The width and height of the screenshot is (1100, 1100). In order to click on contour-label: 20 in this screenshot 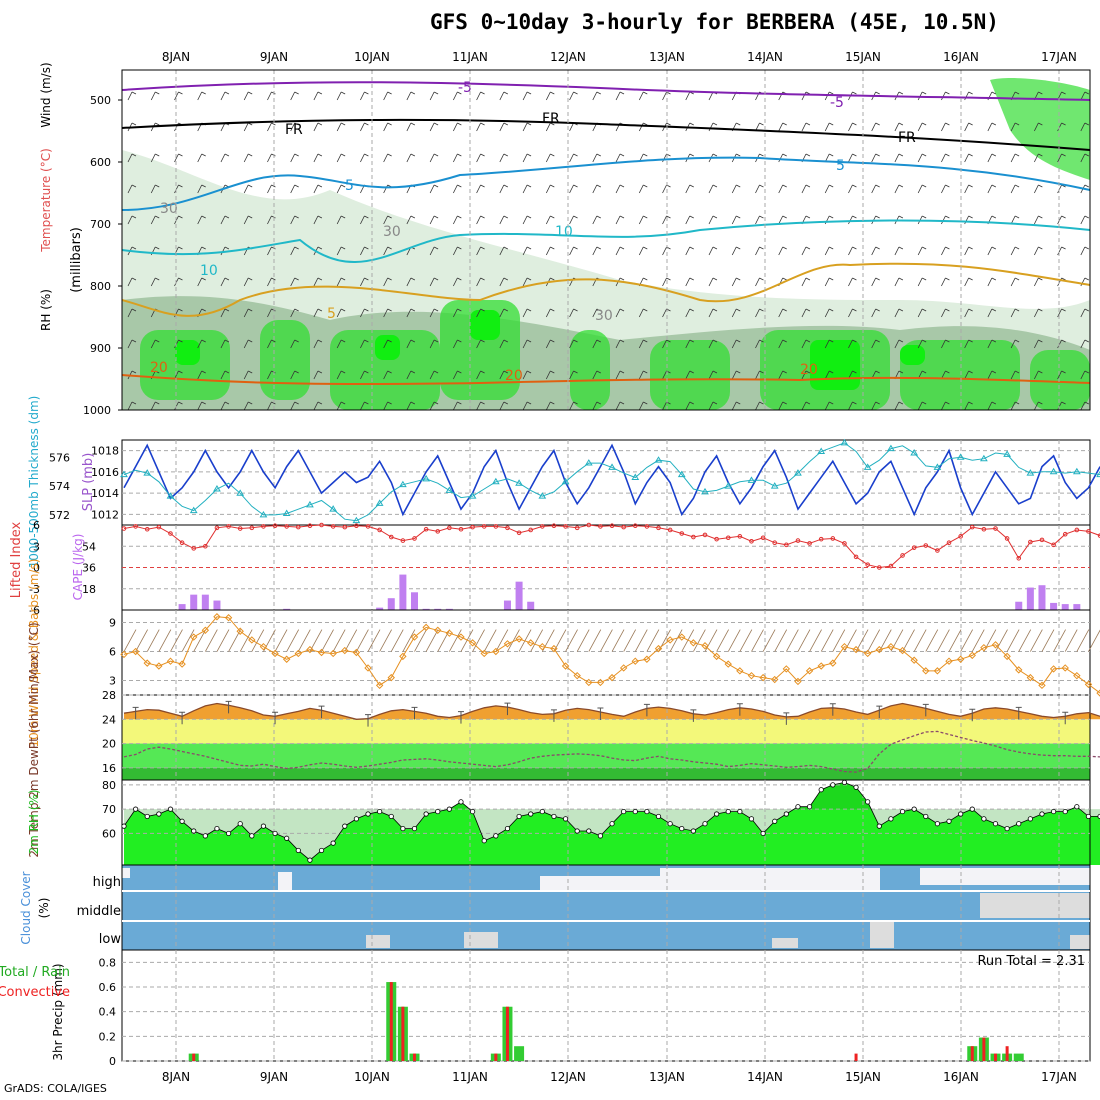, I will do `click(514, 376)`.